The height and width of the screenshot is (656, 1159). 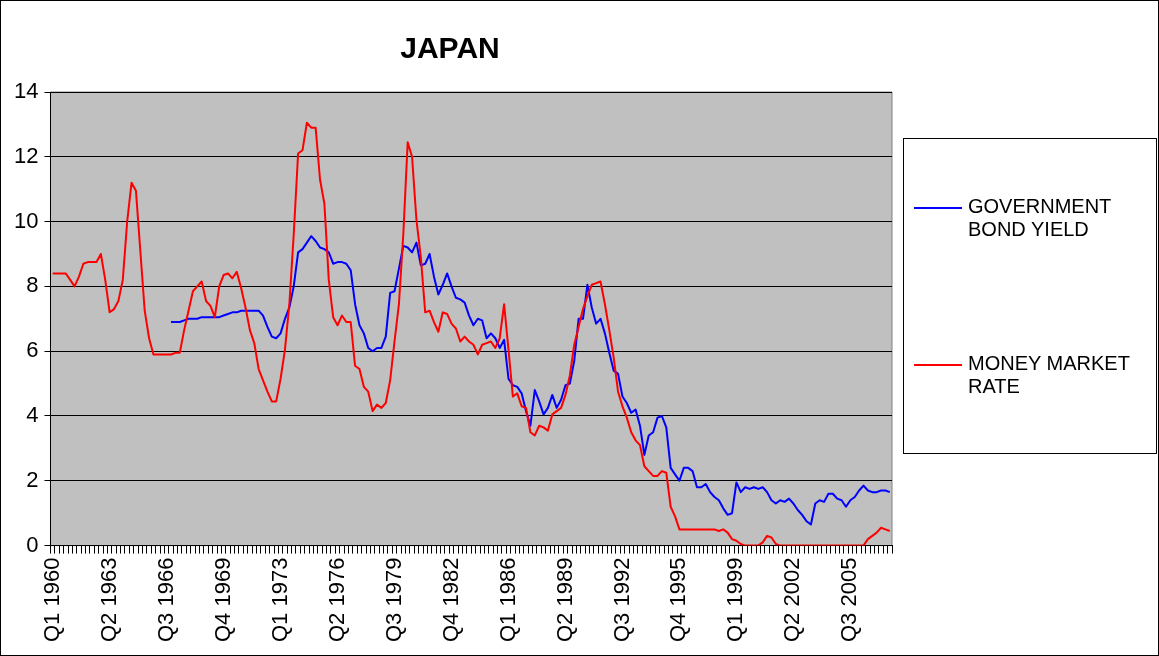 I want to click on y-tick-label: 14, so click(x=26, y=91).